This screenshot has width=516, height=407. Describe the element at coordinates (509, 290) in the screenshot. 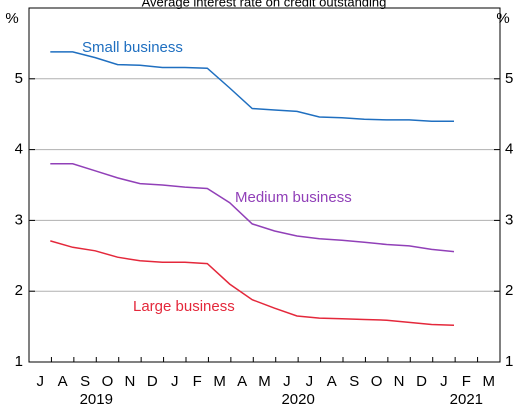

I see `y-tick-label-right: 2` at that location.